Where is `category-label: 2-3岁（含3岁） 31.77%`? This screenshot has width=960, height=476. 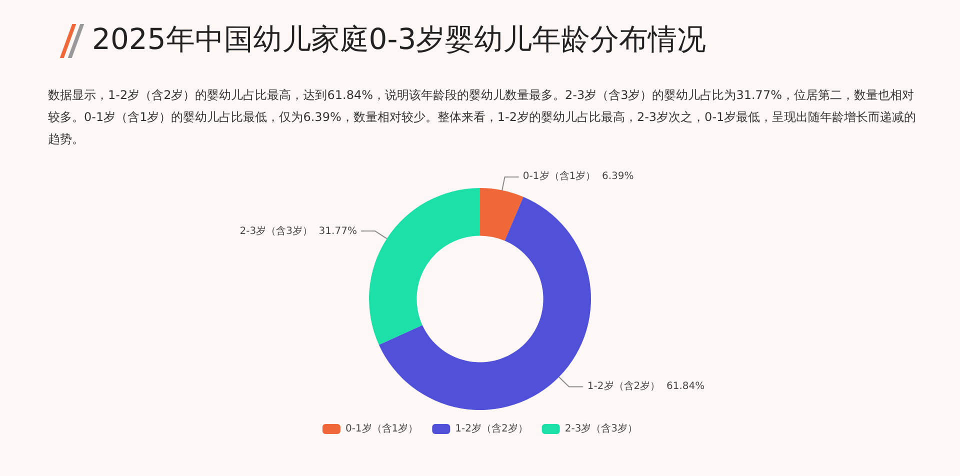
category-label: 2-3岁（含3岁） 31.77% is located at coordinates (298, 231).